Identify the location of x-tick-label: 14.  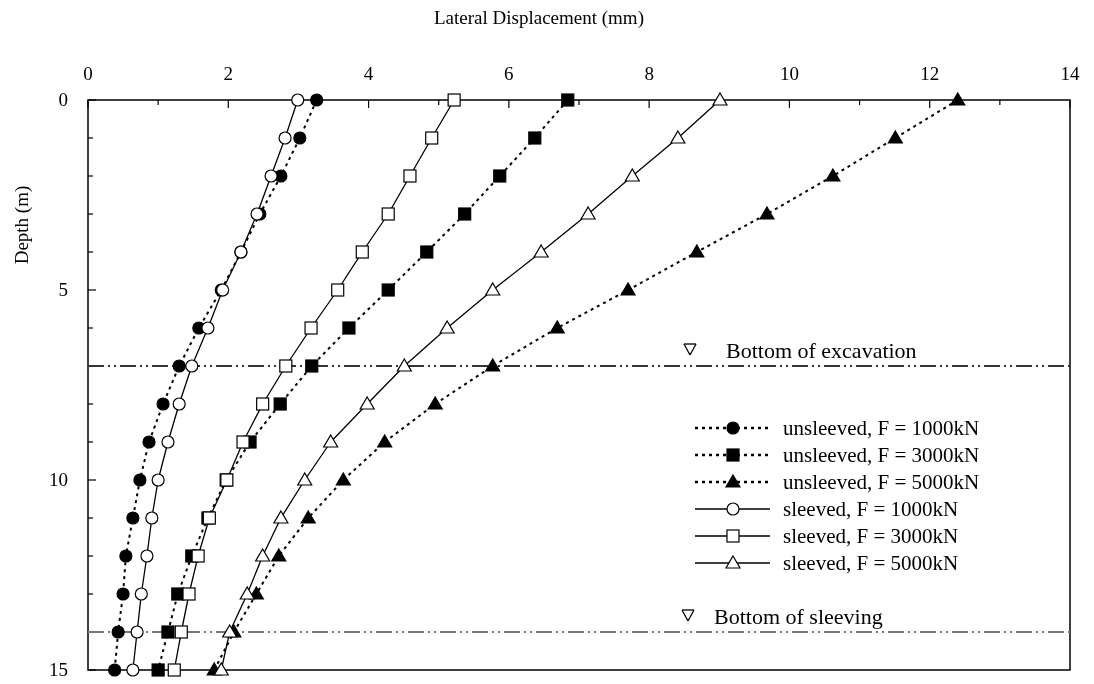
(1070, 73).